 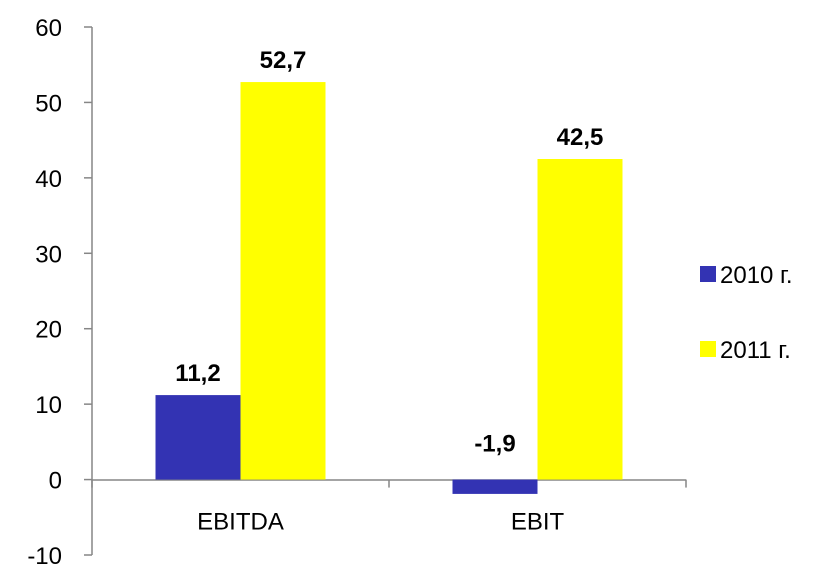 I want to click on y-axis-ticks: 60 50 40 30 20 10 0 -10, so click(x=59, y=290).